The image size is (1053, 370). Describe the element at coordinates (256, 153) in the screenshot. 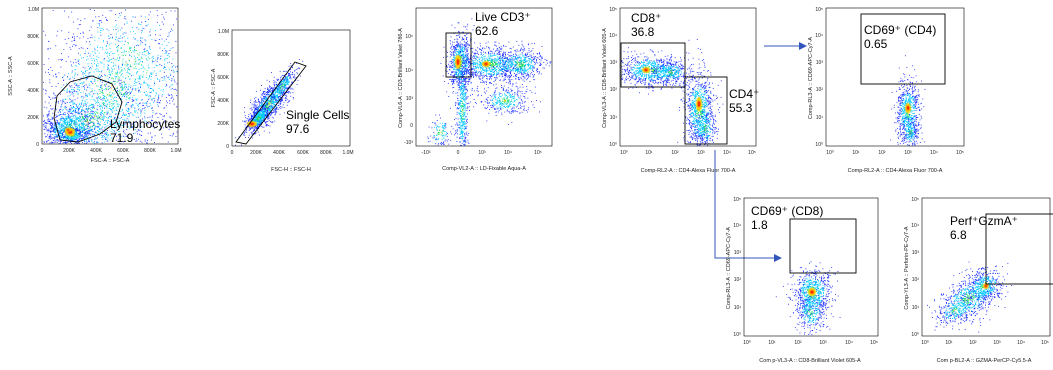

I see `x-tick-label: 200K` at that location.